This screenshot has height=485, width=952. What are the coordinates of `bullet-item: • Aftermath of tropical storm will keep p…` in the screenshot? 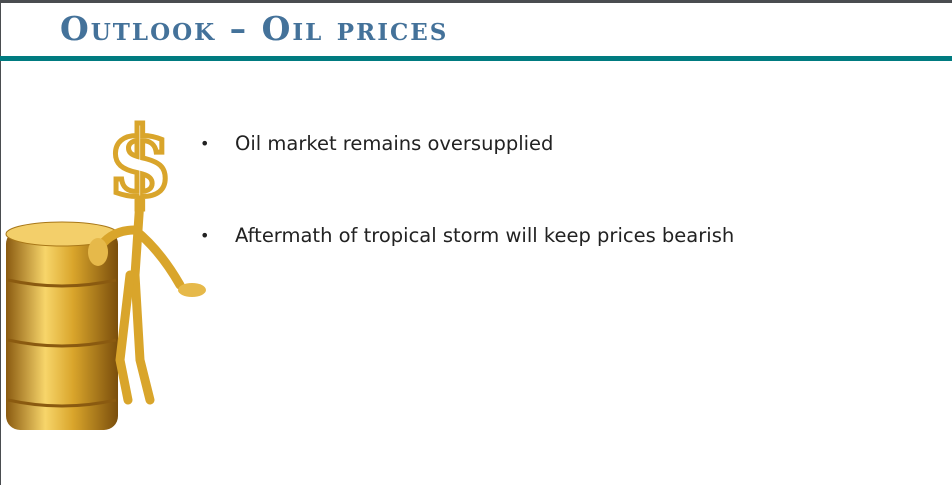 It's located at (467, 266).